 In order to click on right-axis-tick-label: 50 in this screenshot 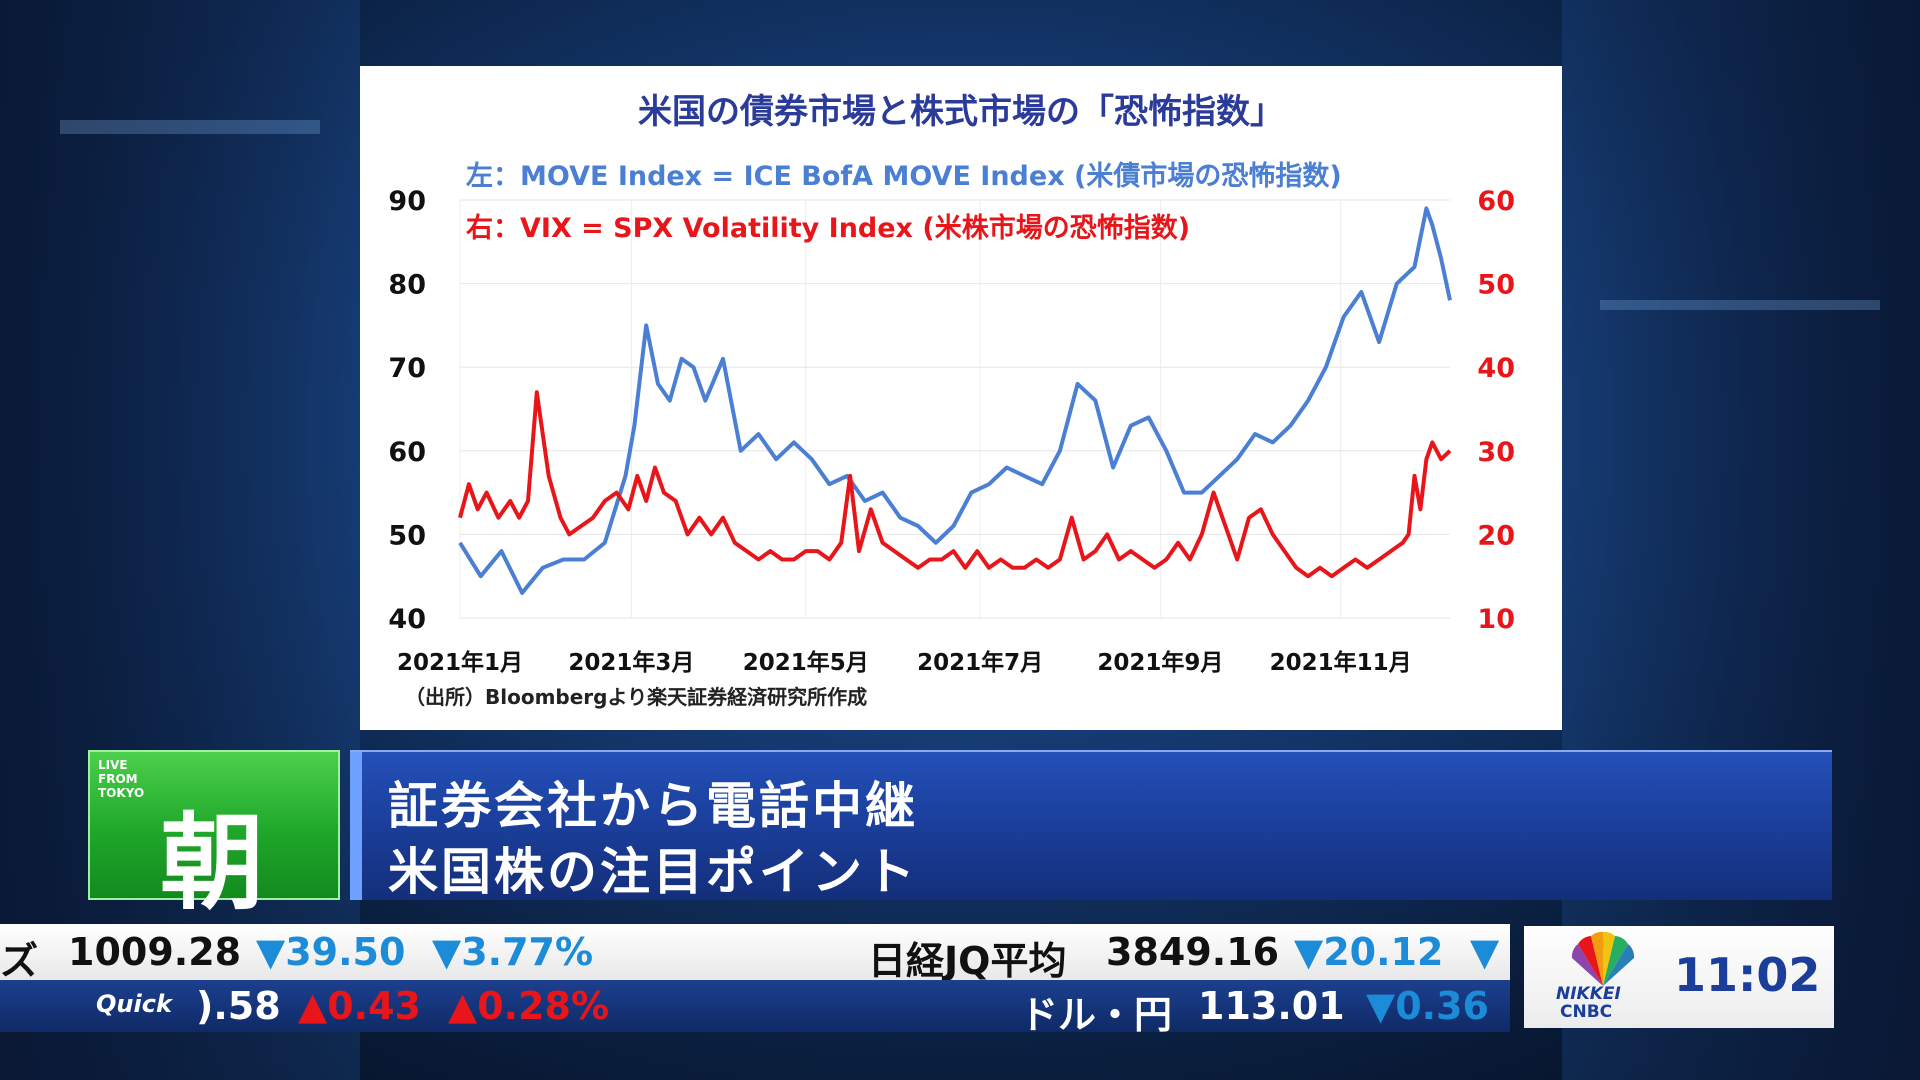, I will do `click(1496, 285)`.